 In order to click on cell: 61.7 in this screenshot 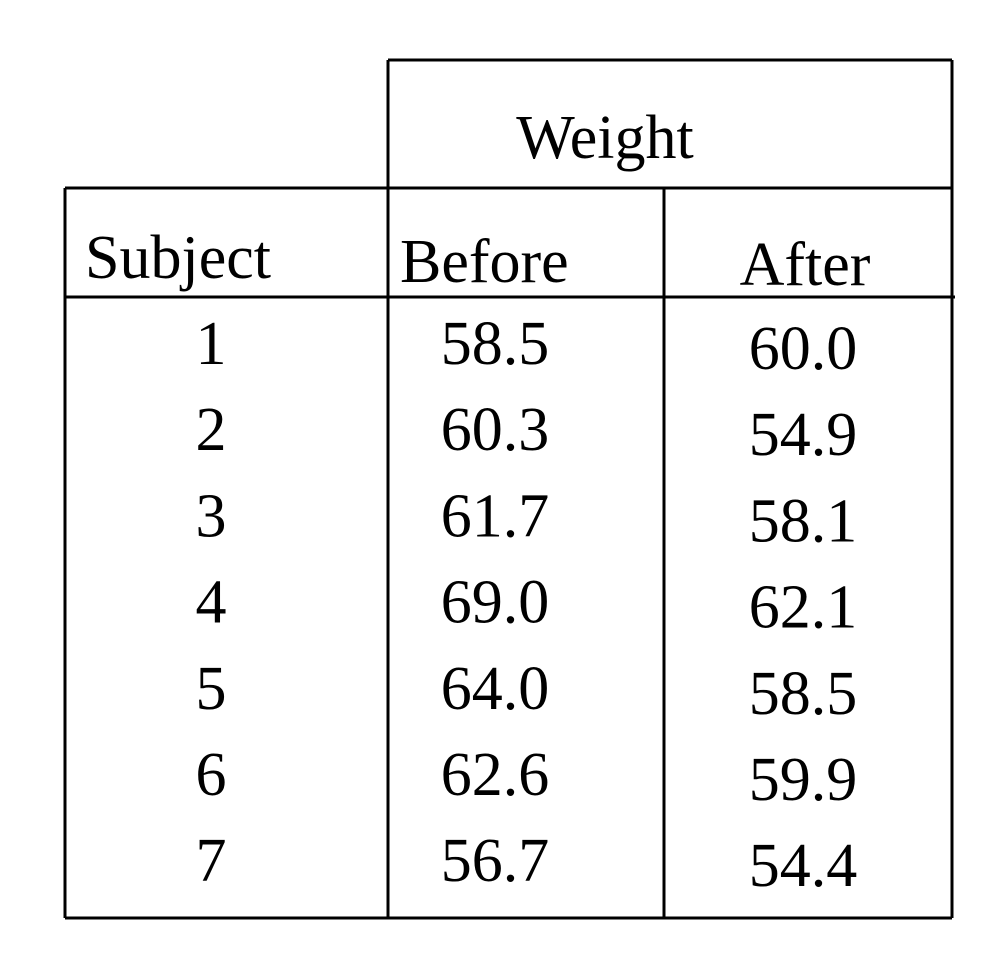, I will do `click(495, 516)`.